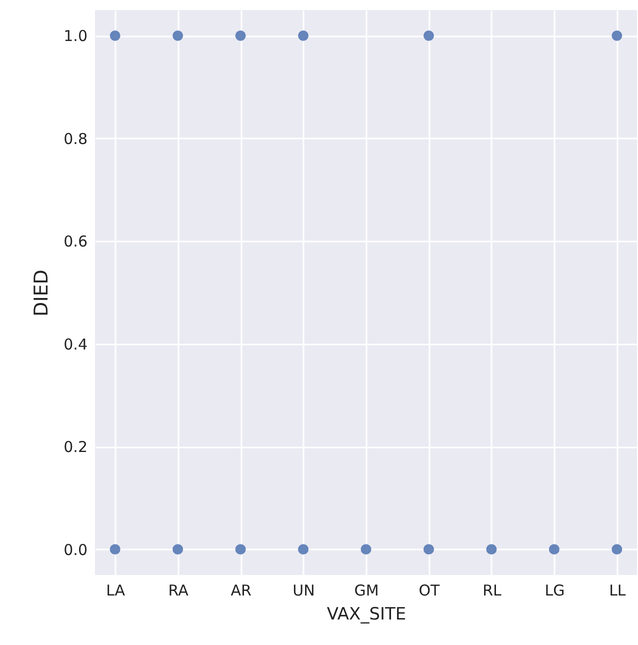  What do you see at coordinates (303, 591) in the screenshot?
I see `x-tick-label: UN` at bounding box center [303, 591].